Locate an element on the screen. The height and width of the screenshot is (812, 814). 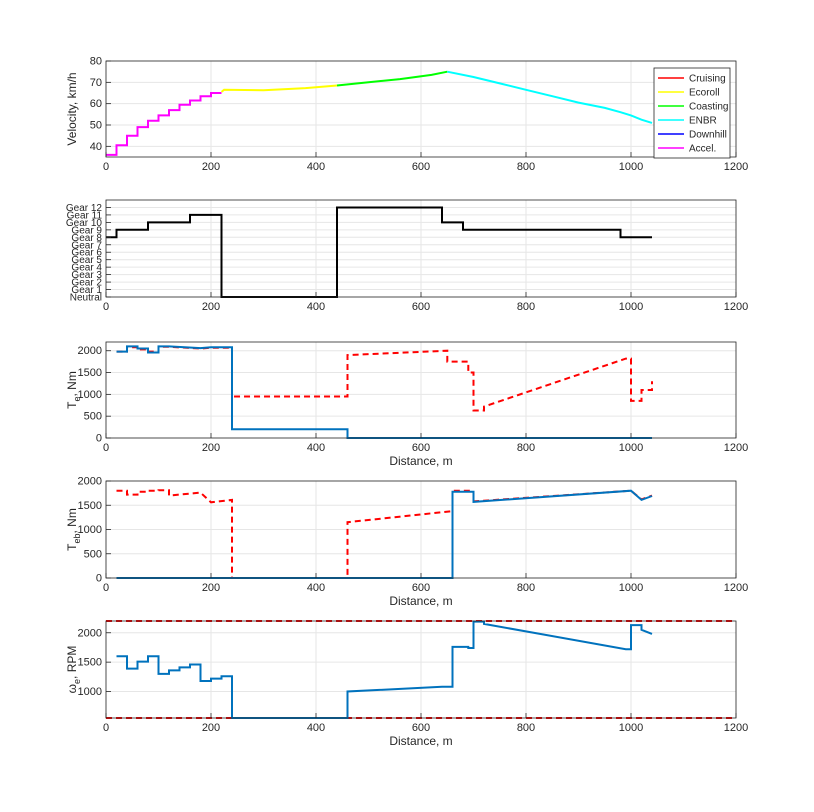
y-tick-label: Gear 12 is located at coordinates (84, 208).